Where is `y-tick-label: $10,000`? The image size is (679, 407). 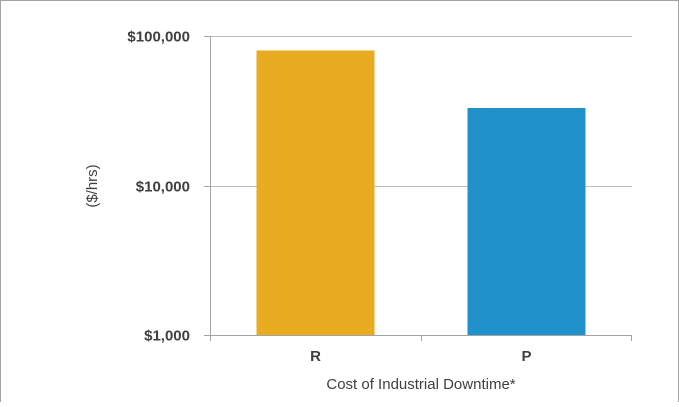 y-tick-label: $10,000 is located at coordinates (163, 187).